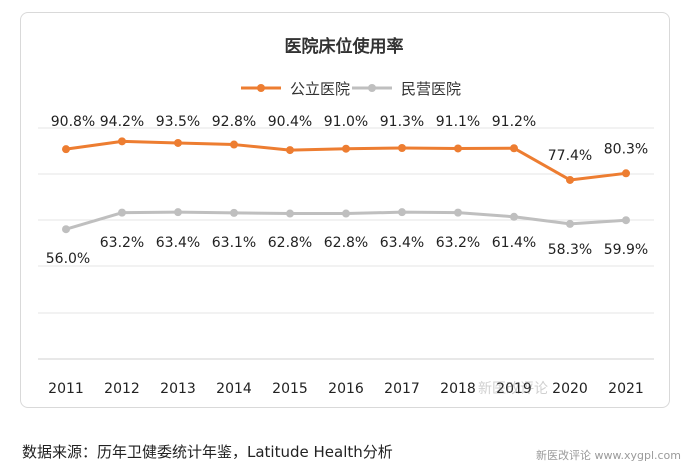  What do you see at coordinates (73, 122) in the screenshot?
I see `data-label: 90.8%` at bounding box center [73, 122].